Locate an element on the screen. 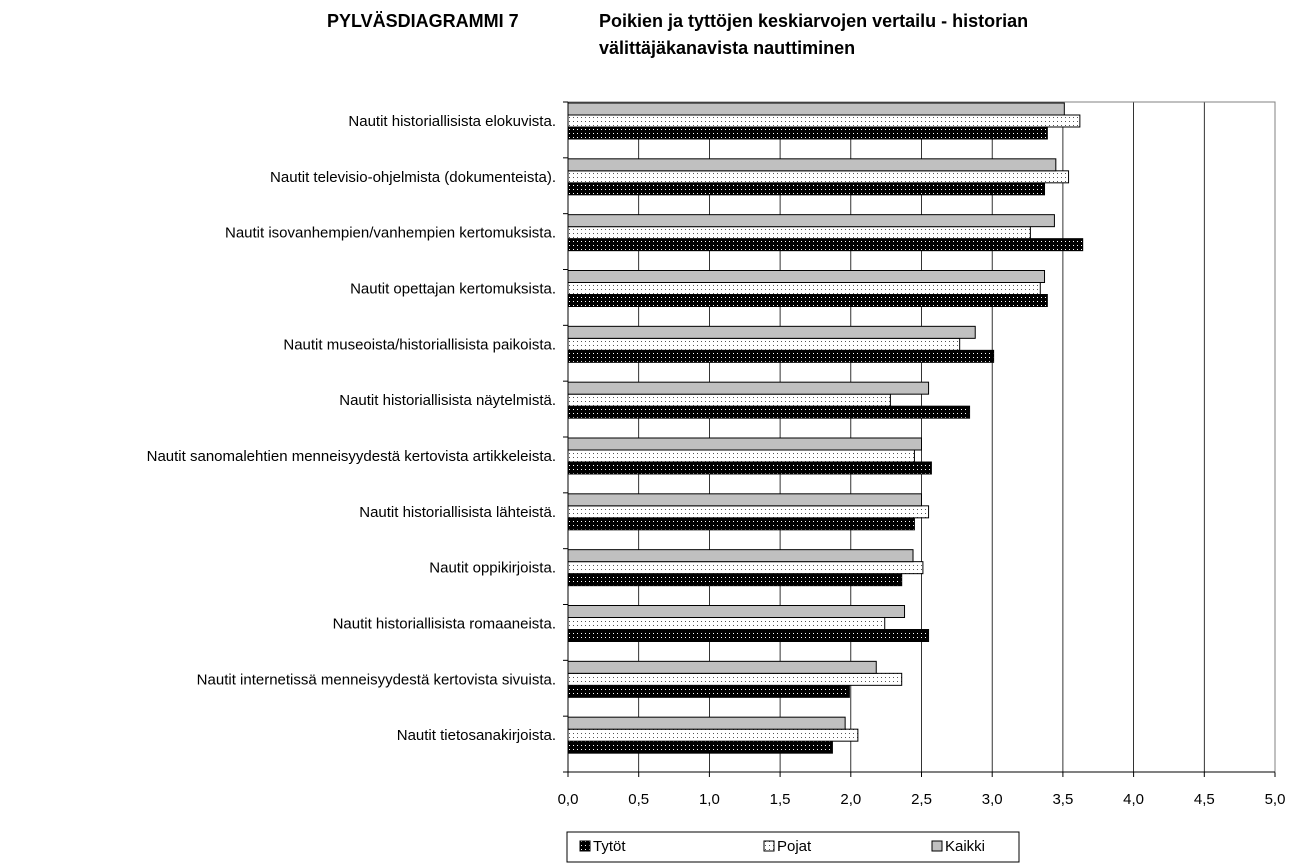  x-tick-label: 5,0 is located at coordinates (1275, 799).